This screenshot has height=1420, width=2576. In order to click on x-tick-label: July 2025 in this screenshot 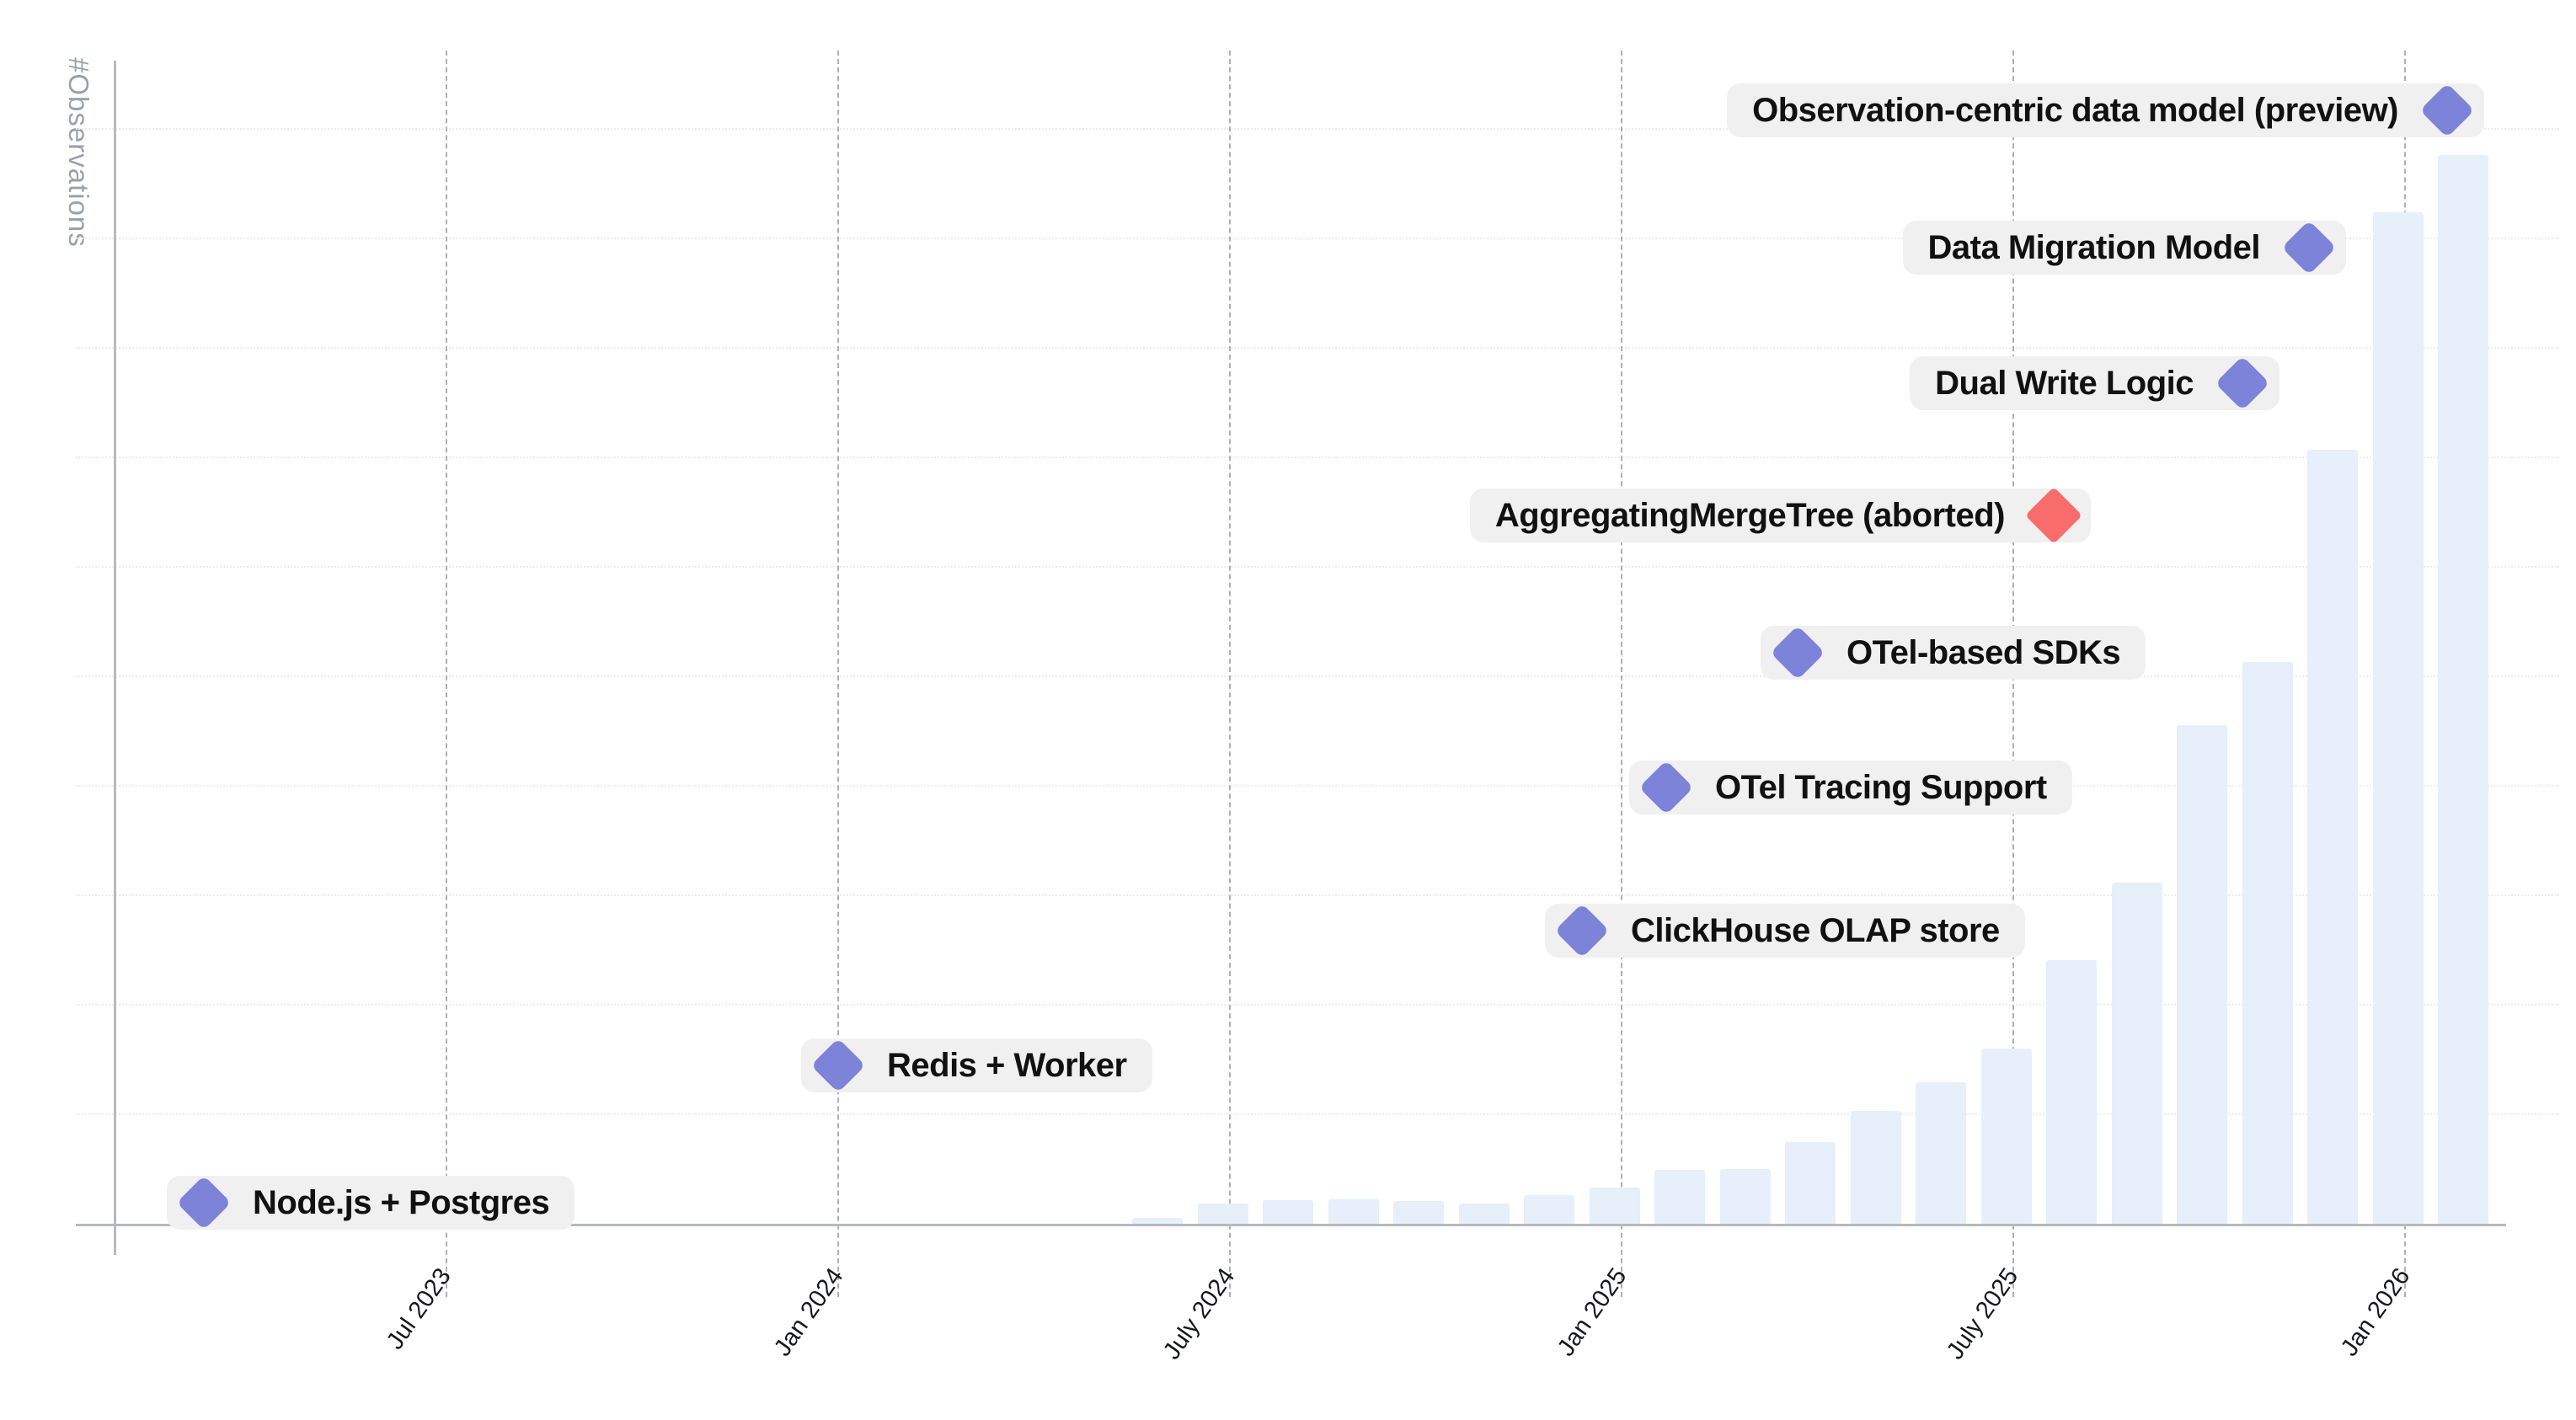, I will do `click(1982, 1314)`.